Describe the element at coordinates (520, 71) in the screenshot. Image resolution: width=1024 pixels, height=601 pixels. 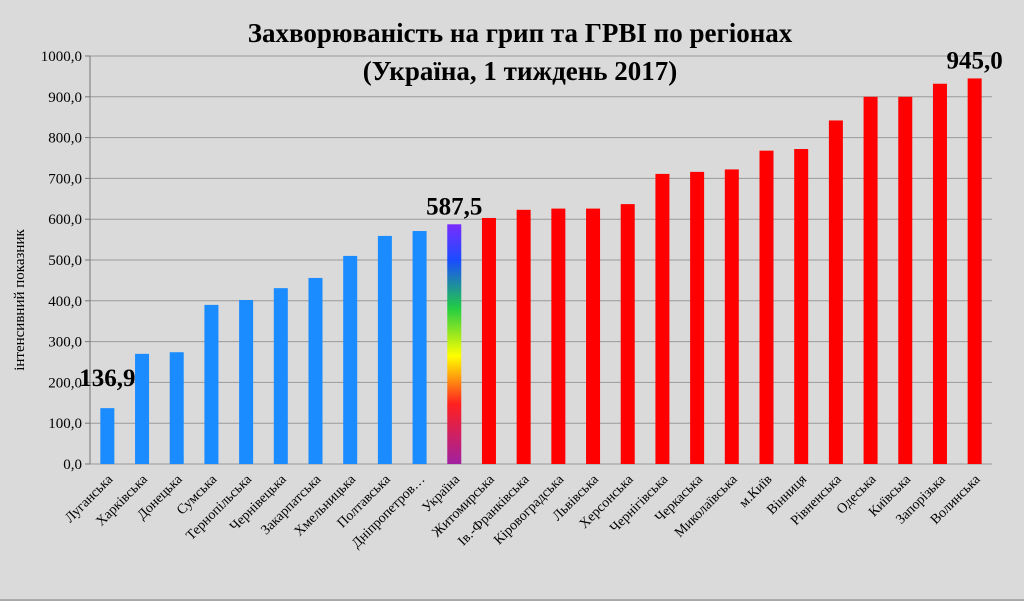
I see `chart-subtitle: (Україна, 1 тиждень 2017)` at that location.